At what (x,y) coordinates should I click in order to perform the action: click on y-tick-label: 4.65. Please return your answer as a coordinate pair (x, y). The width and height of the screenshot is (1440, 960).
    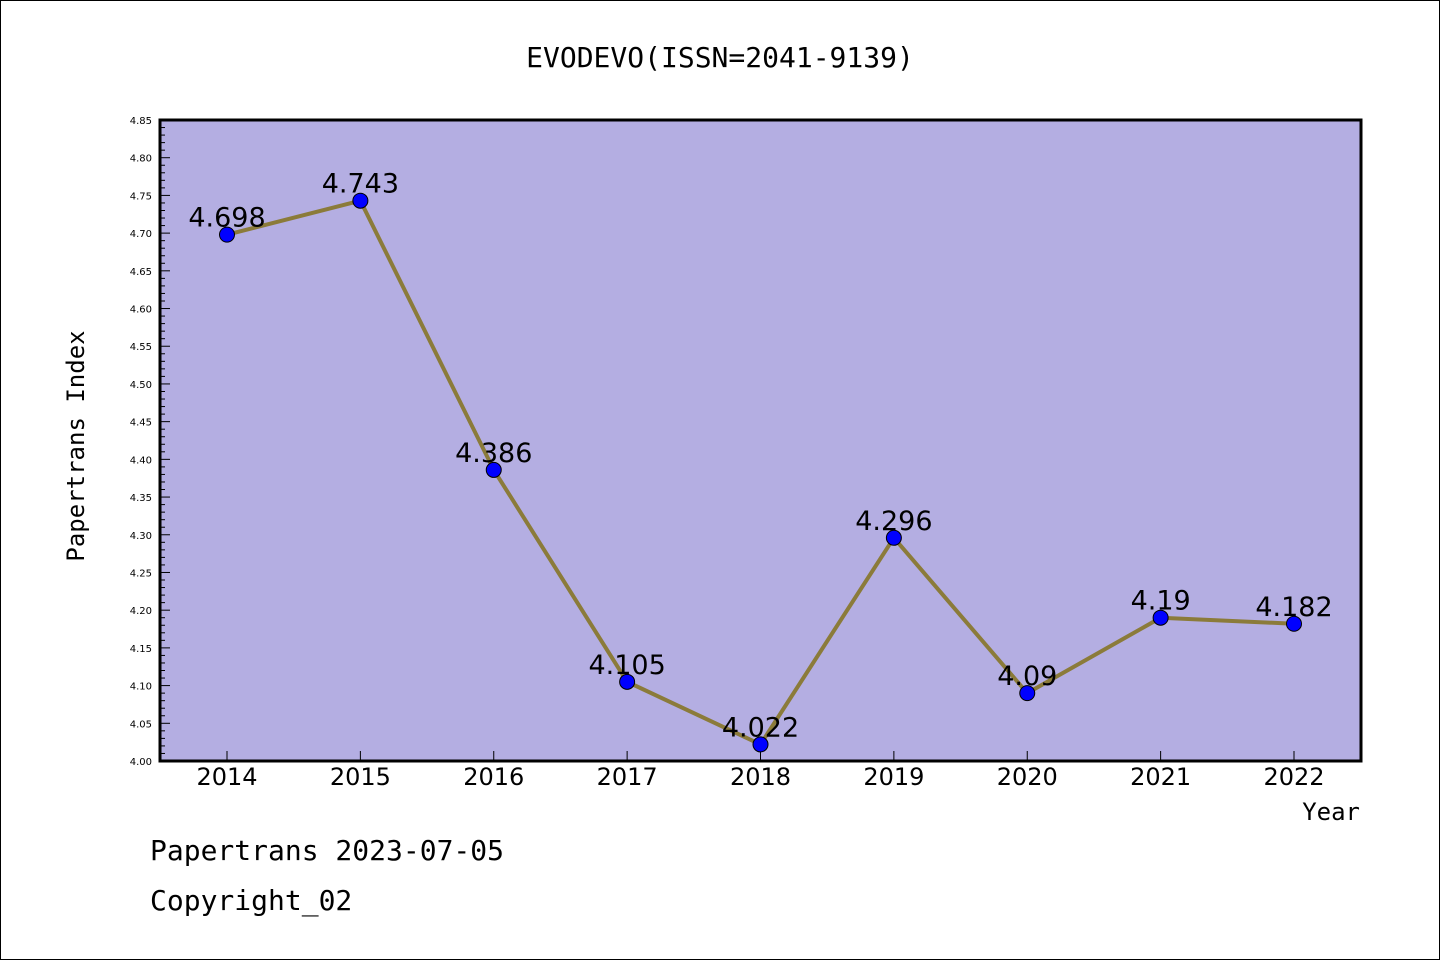
    Looking at the image, I should click on (141, 272).